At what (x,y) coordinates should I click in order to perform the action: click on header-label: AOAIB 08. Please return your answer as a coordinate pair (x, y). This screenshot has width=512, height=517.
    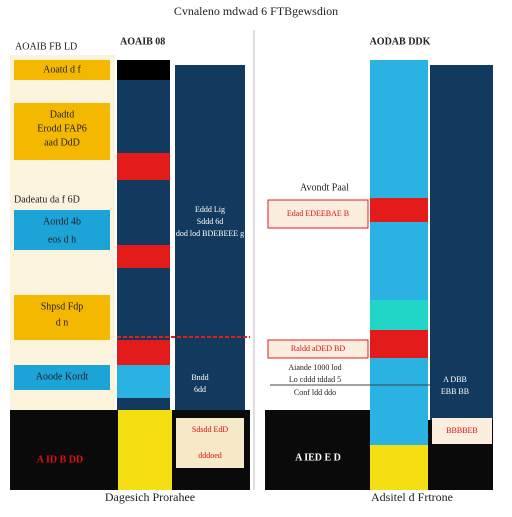
    Looking at the image, I should click on (142, 41).